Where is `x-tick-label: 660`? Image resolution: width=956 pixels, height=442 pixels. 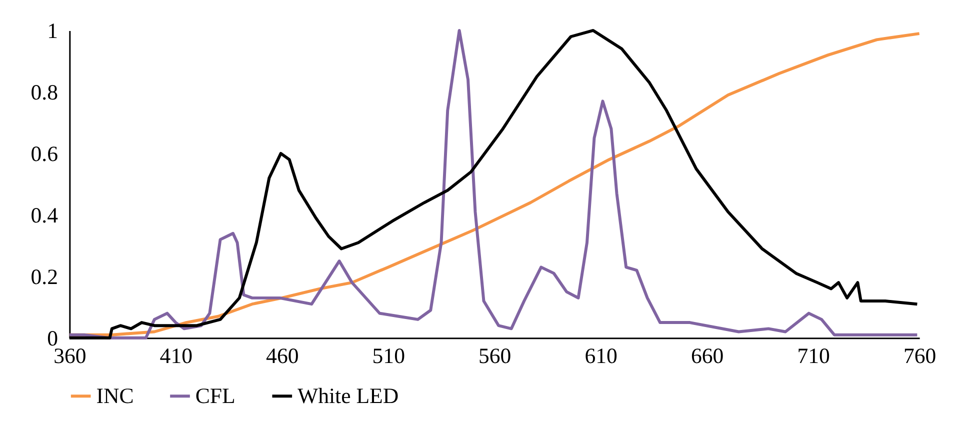 x-tick-label: 660 is located at coordinates (707, 356).